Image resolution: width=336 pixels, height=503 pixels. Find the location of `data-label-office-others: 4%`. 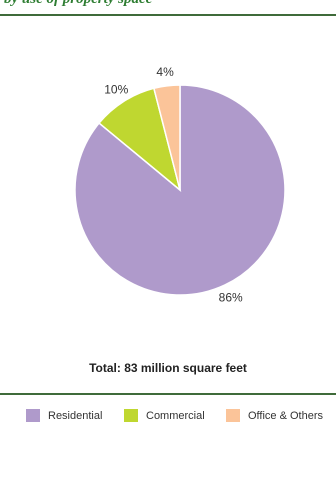

data-label-office-others: 4% is located at coordinates (165, 72).